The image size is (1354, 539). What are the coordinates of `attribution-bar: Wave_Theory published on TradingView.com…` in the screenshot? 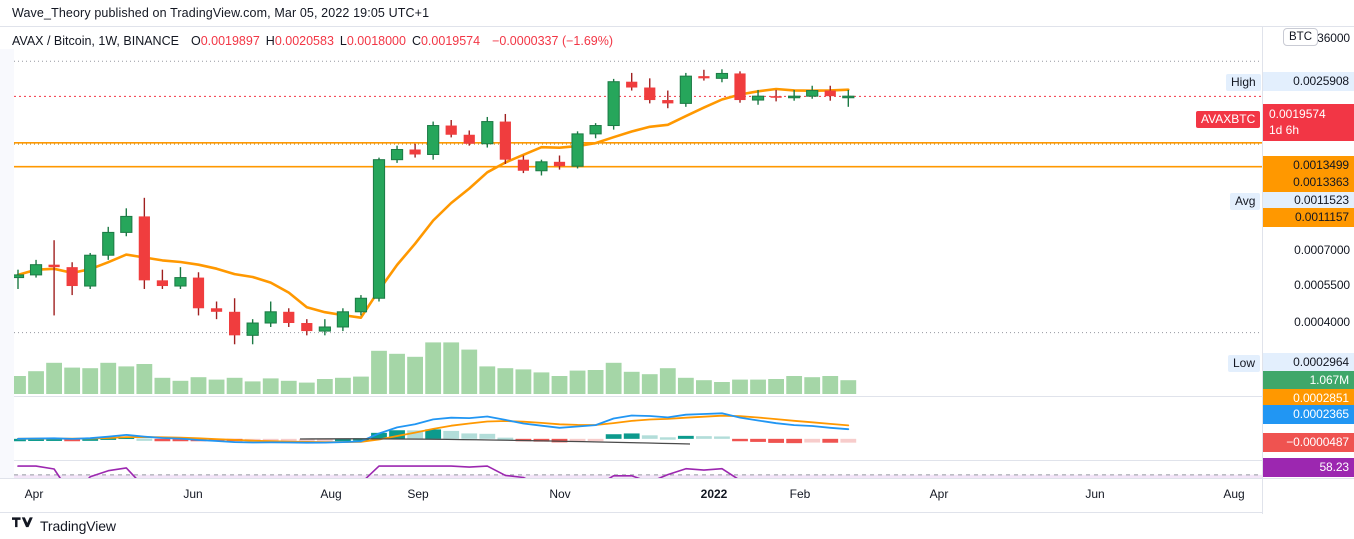 It's located at (677, 13).